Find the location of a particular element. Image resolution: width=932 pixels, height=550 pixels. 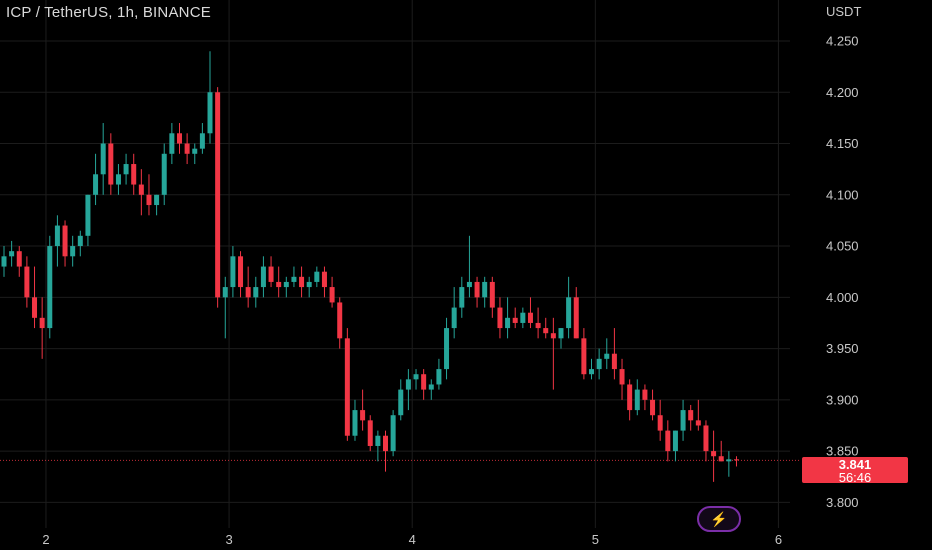

bar-countdown: 56:46 is located at coordinates (855, 477).